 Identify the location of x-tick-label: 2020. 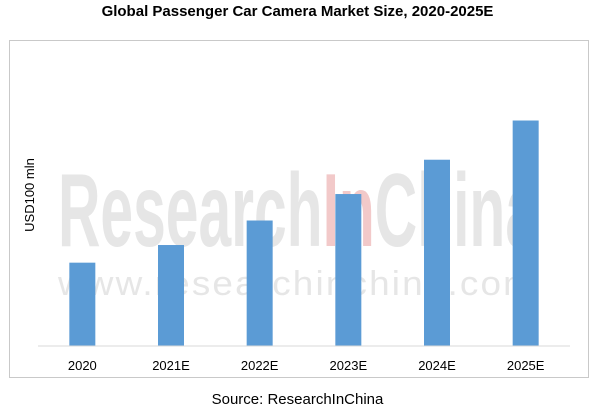
(82, 365).